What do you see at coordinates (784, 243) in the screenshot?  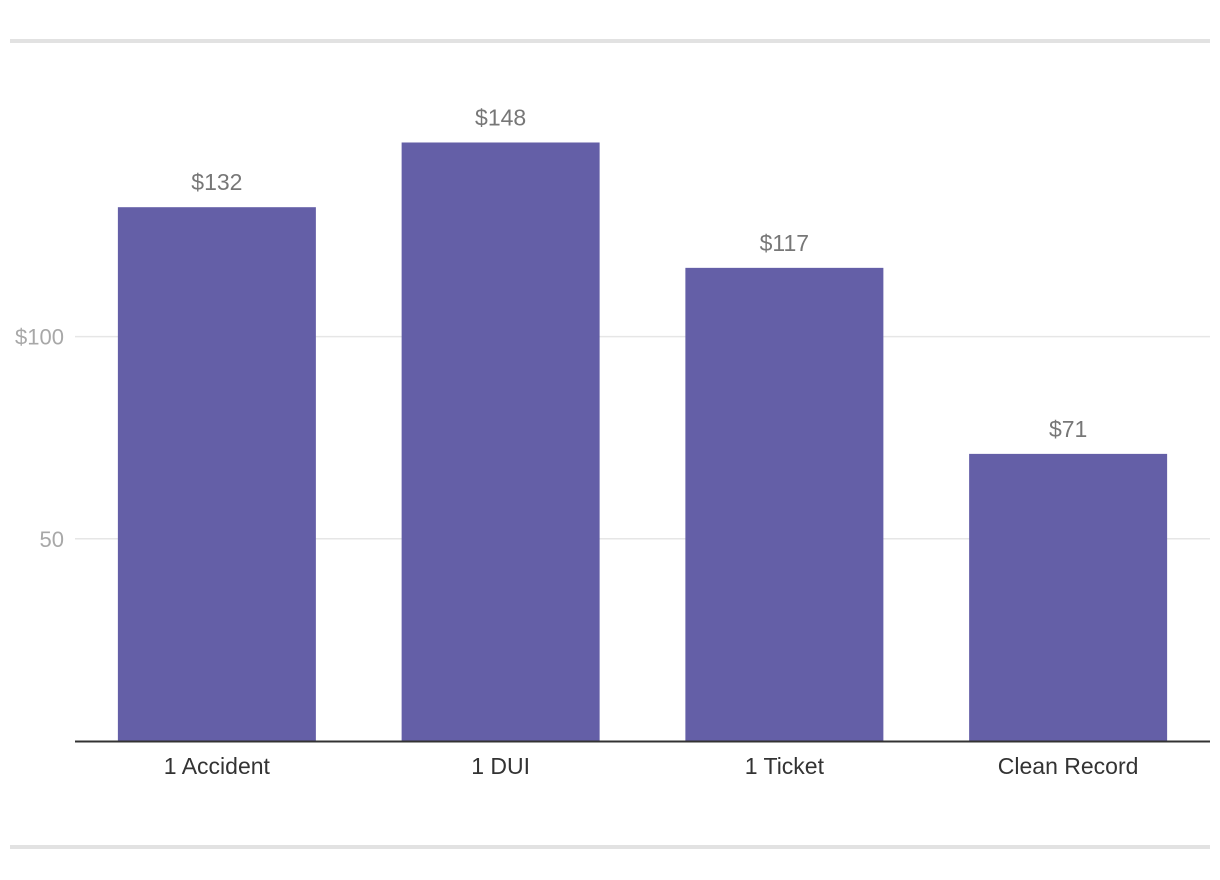 I see `bar-value-label: $117` at bounding box center [784, 243].